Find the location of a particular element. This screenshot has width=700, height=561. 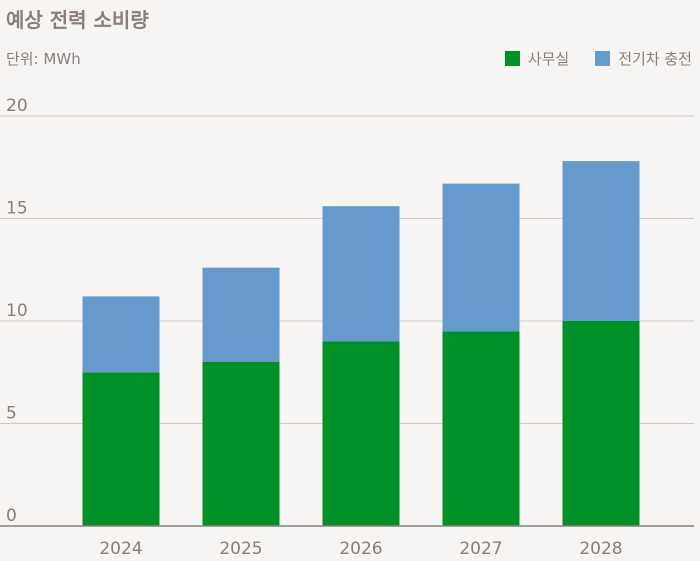

x-tick-label-2028: 2028 is located at coordinates (600, 549).